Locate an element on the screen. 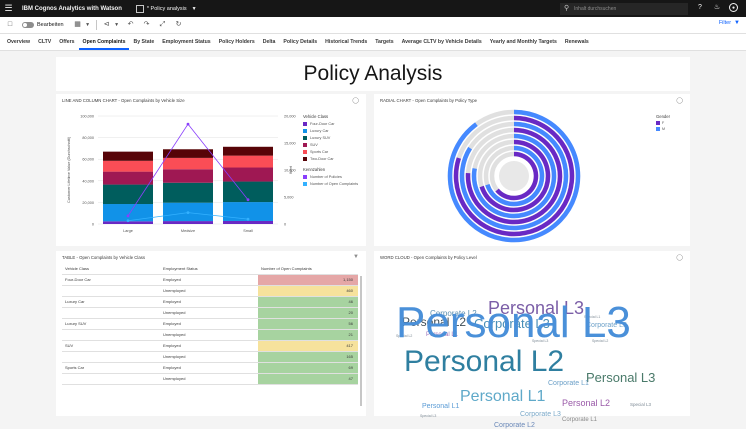  table-row: Luxury Car Employed 46 is located at coordinates (210, 302).